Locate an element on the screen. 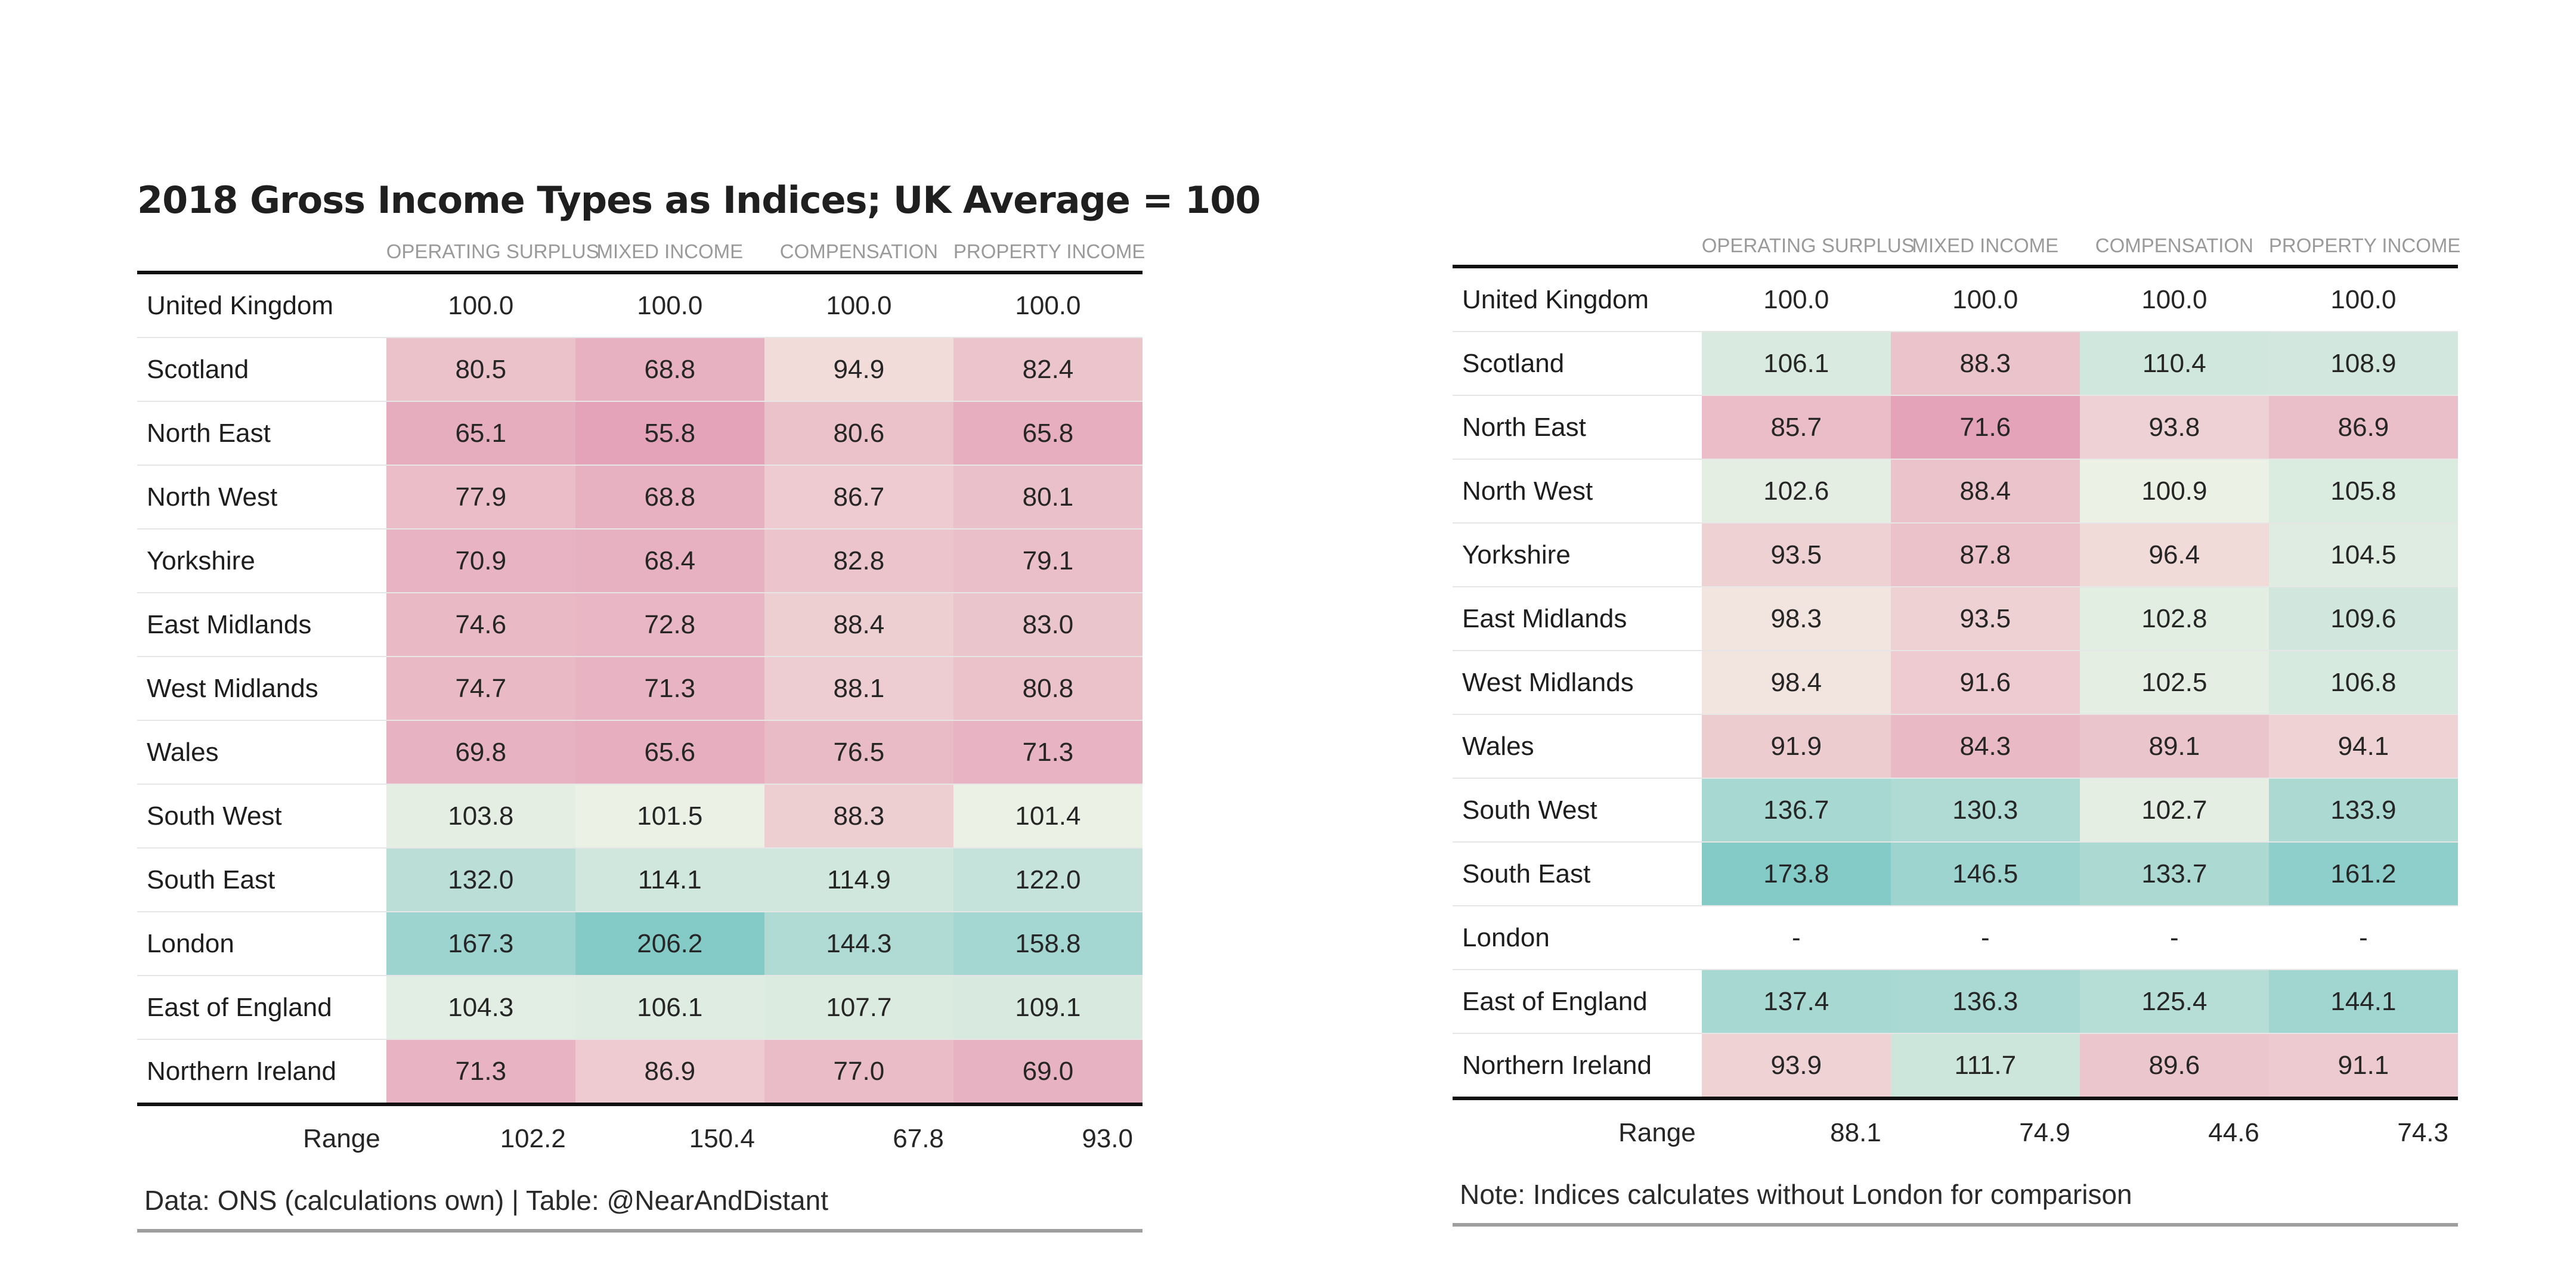 This screenshot has height=1288, width=2576. index-cell: 136.7 is located at coordinates (1796, 811).